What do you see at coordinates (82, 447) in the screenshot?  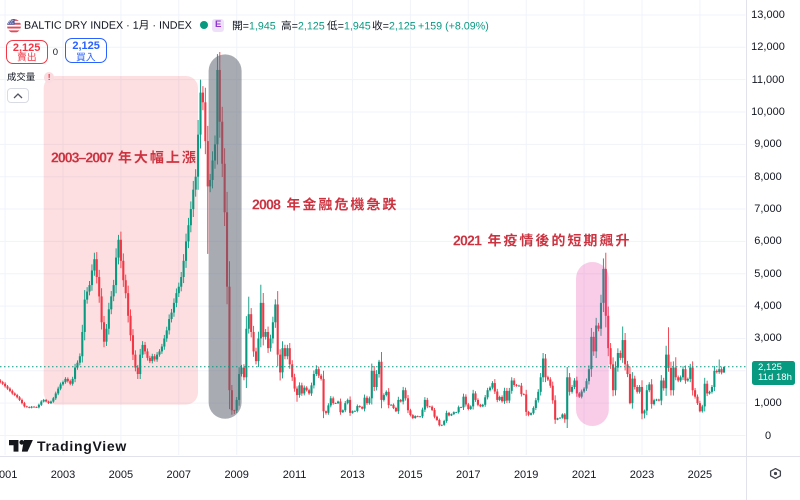 I see `svg-text: TradingView` at bounding box center [82, 447].